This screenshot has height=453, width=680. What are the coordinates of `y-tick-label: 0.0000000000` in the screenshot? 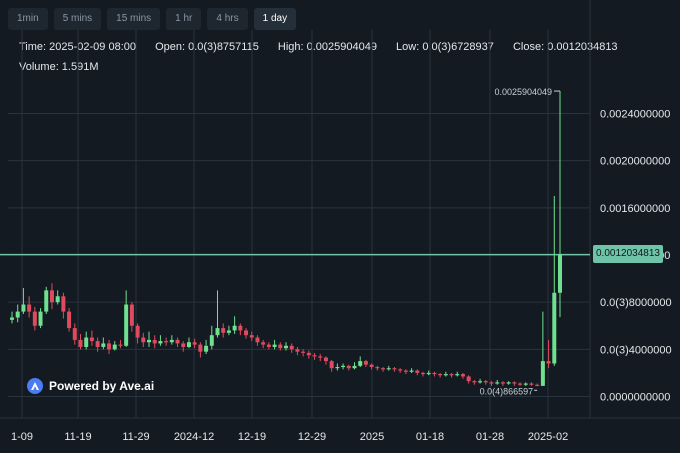 It's located at (635, 398).